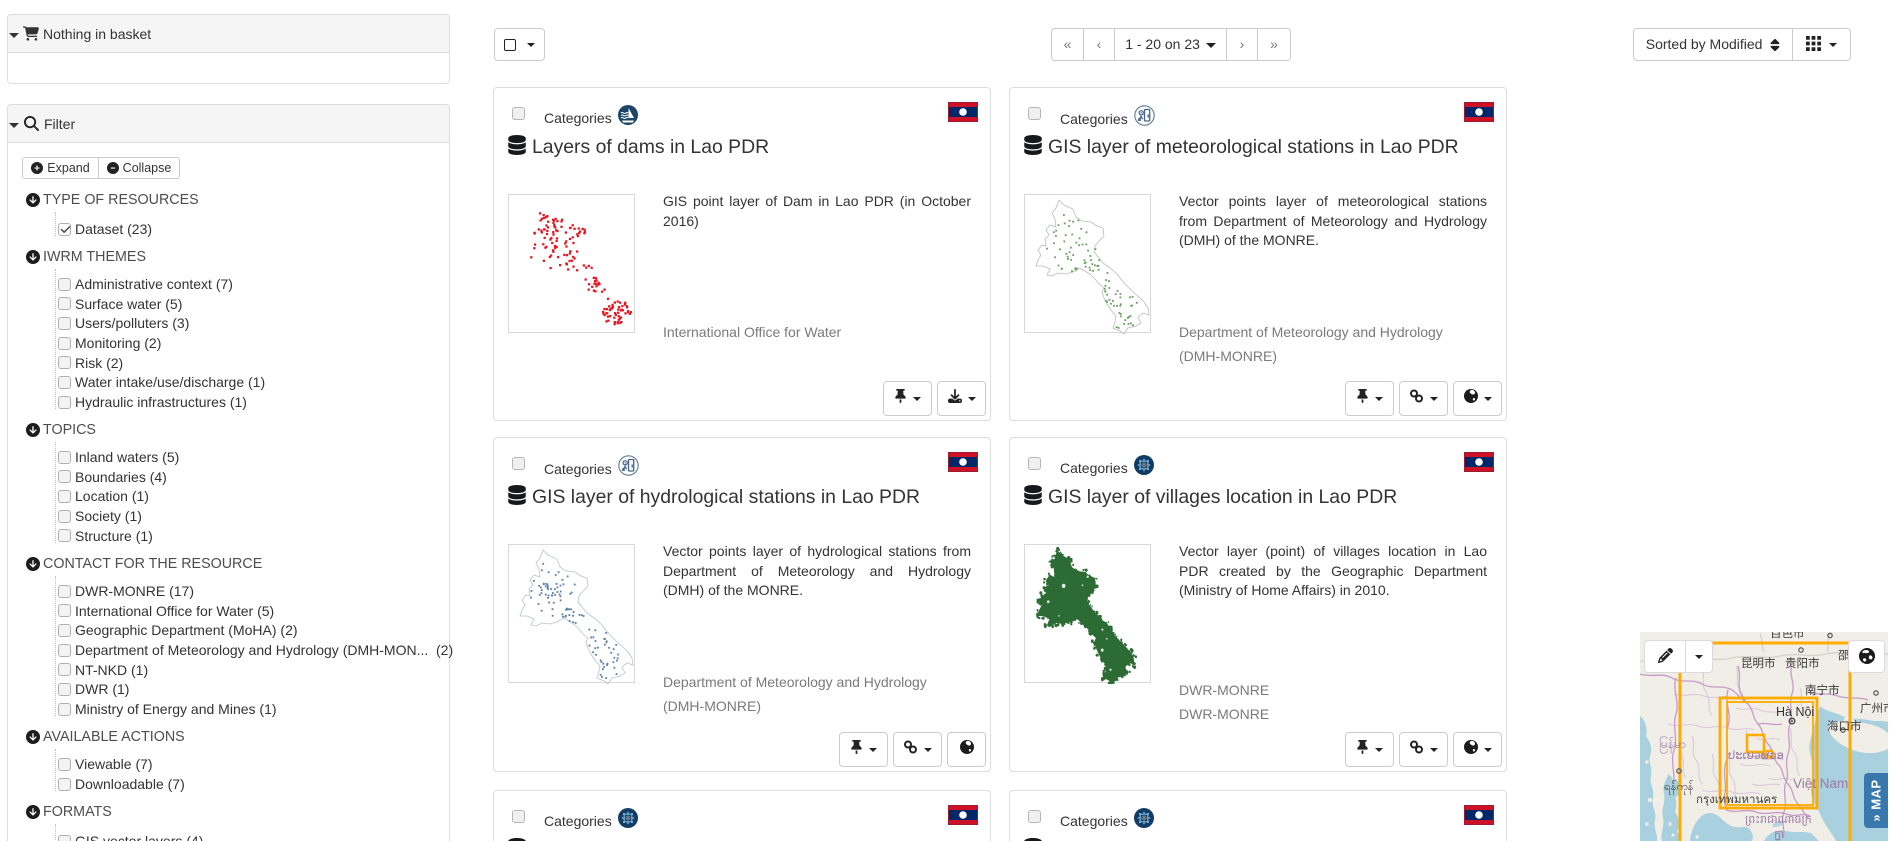  I want to click on svg-text: กรุงเทพมหานคร, so click(1736, 800).